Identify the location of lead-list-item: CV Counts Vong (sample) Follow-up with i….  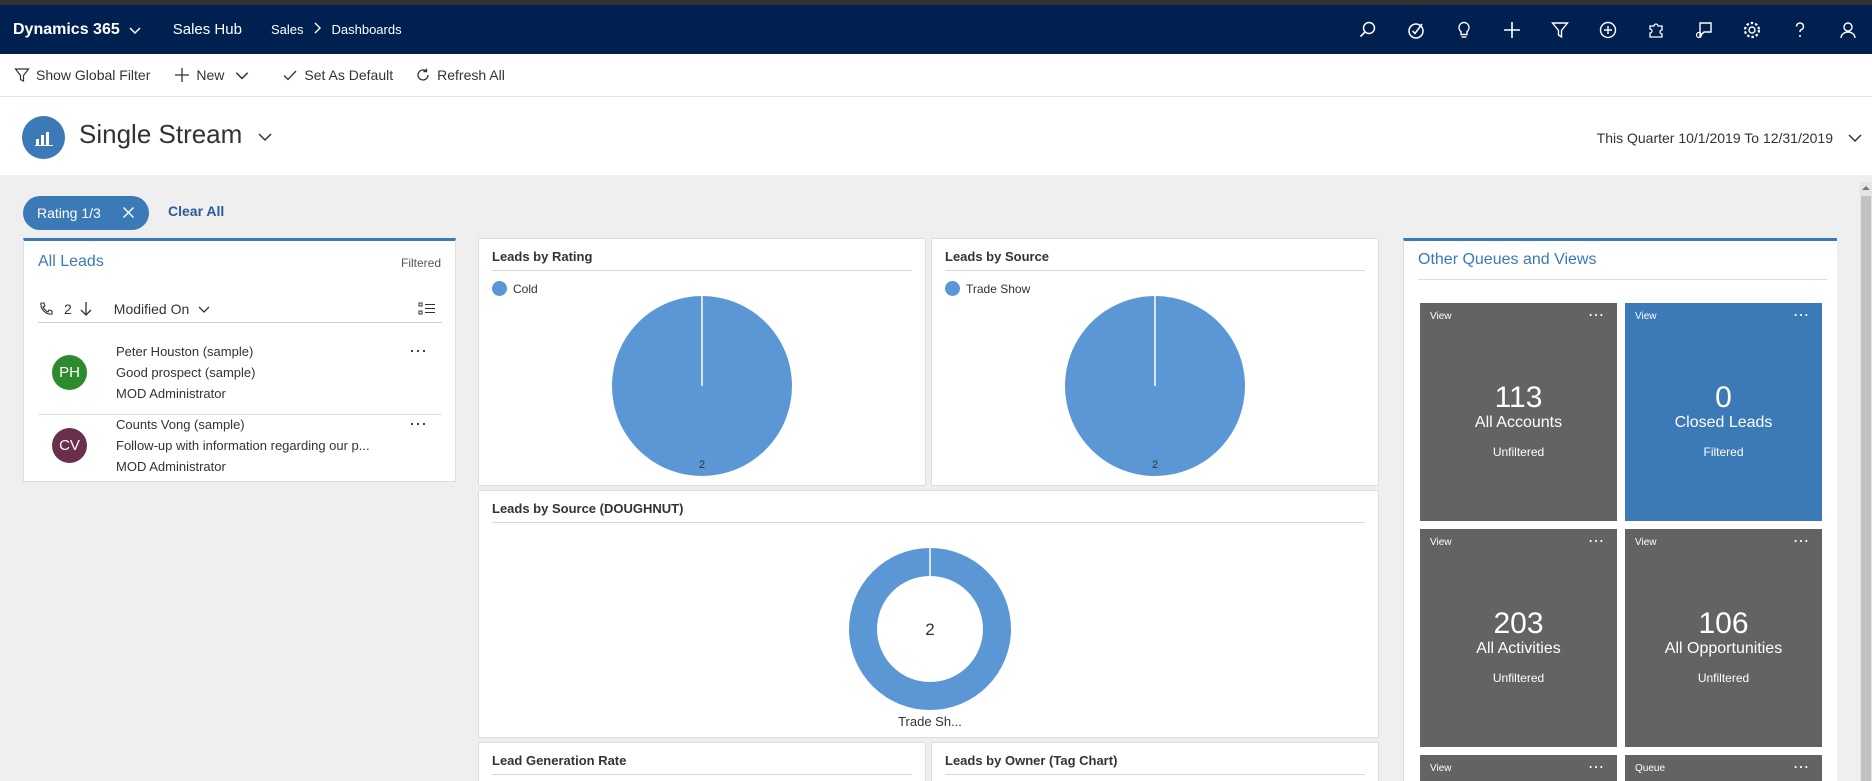
(240, 452).